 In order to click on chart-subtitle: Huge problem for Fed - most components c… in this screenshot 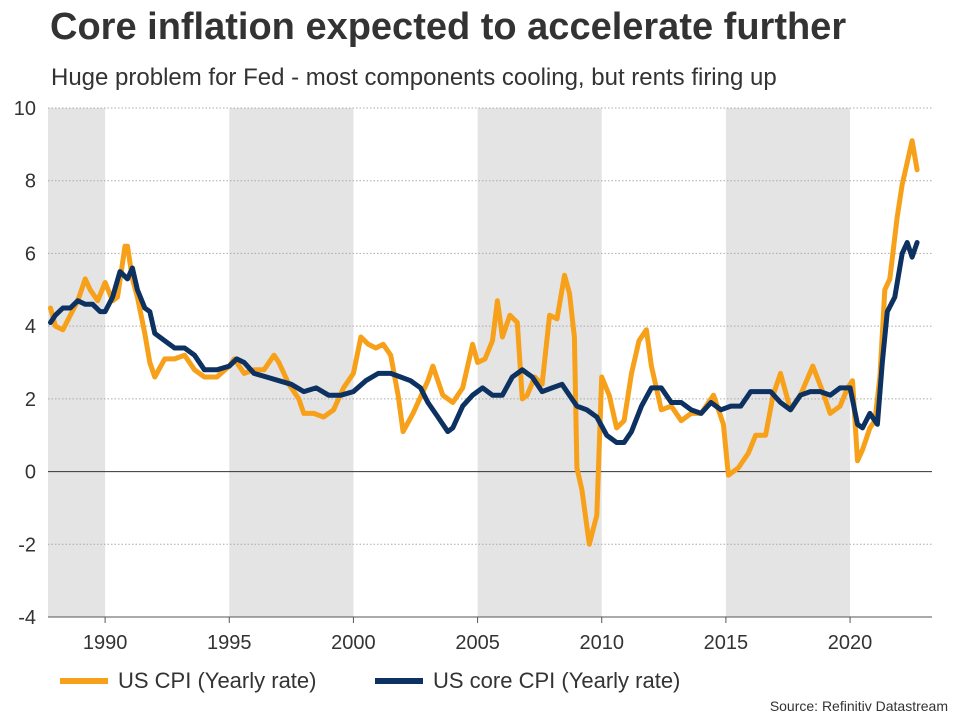, I will do `click(414, 77)`.